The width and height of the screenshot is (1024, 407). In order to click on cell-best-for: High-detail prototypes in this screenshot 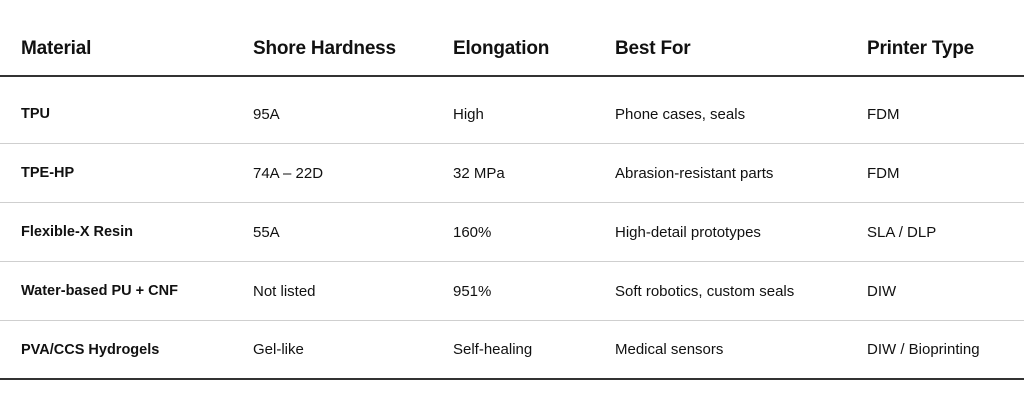, I will do `click(688, 232)`.